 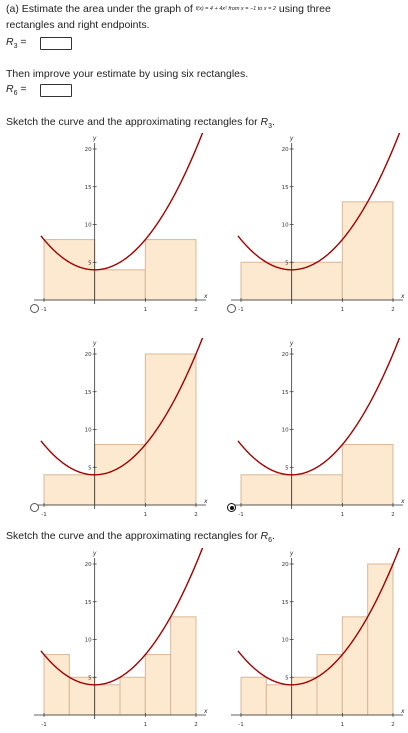 I want to click on graph-option-6: -1 1 2 5 10 15 20 x y, so click(x=318, y=638).